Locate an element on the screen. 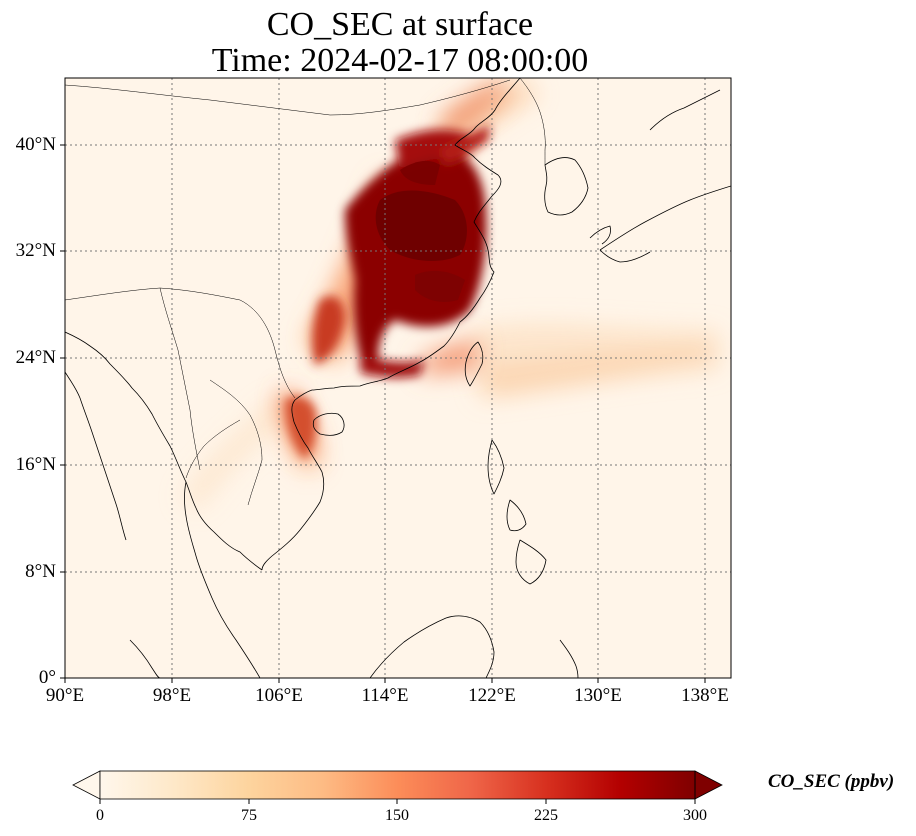 Image resolution: width=916 pixels, height=836 pixels. colorbar-extend-max is located at coordinates (708, 785).